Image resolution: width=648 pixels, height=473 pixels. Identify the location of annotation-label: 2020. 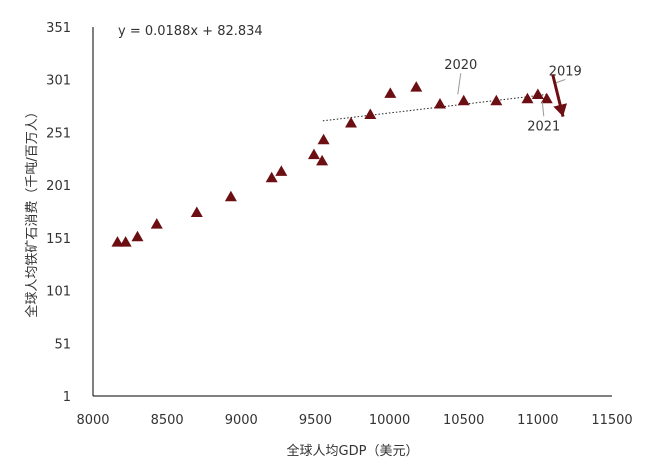
(460, 65).